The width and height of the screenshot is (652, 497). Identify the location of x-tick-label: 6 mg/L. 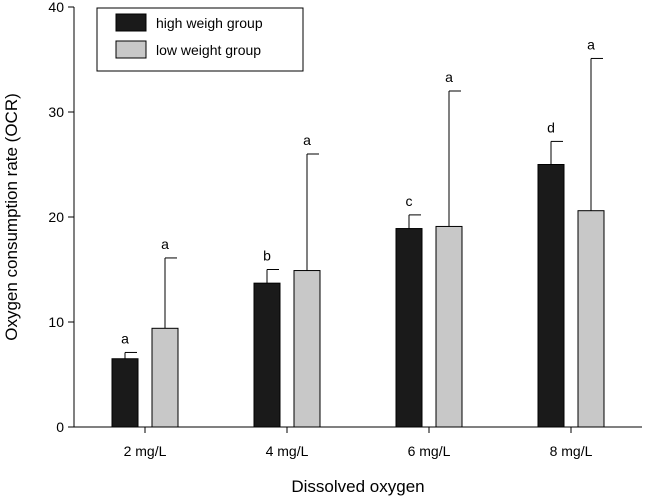
(429, 451).